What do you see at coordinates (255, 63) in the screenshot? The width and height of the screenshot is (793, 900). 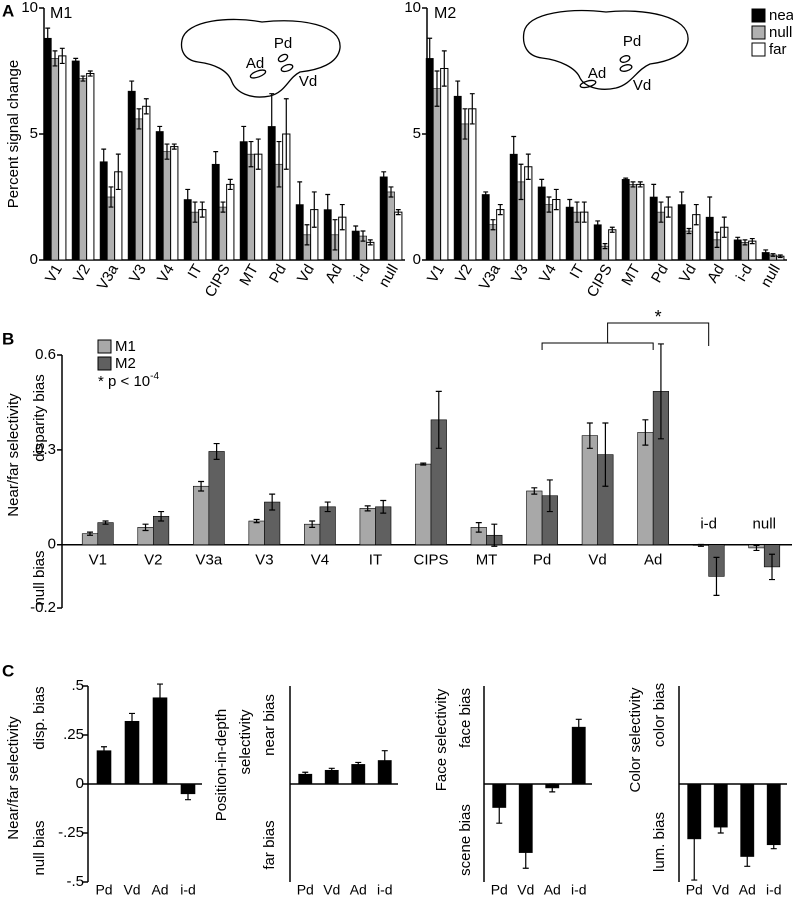 I see `brain-label: Ad` at bounding box center [255, 63].